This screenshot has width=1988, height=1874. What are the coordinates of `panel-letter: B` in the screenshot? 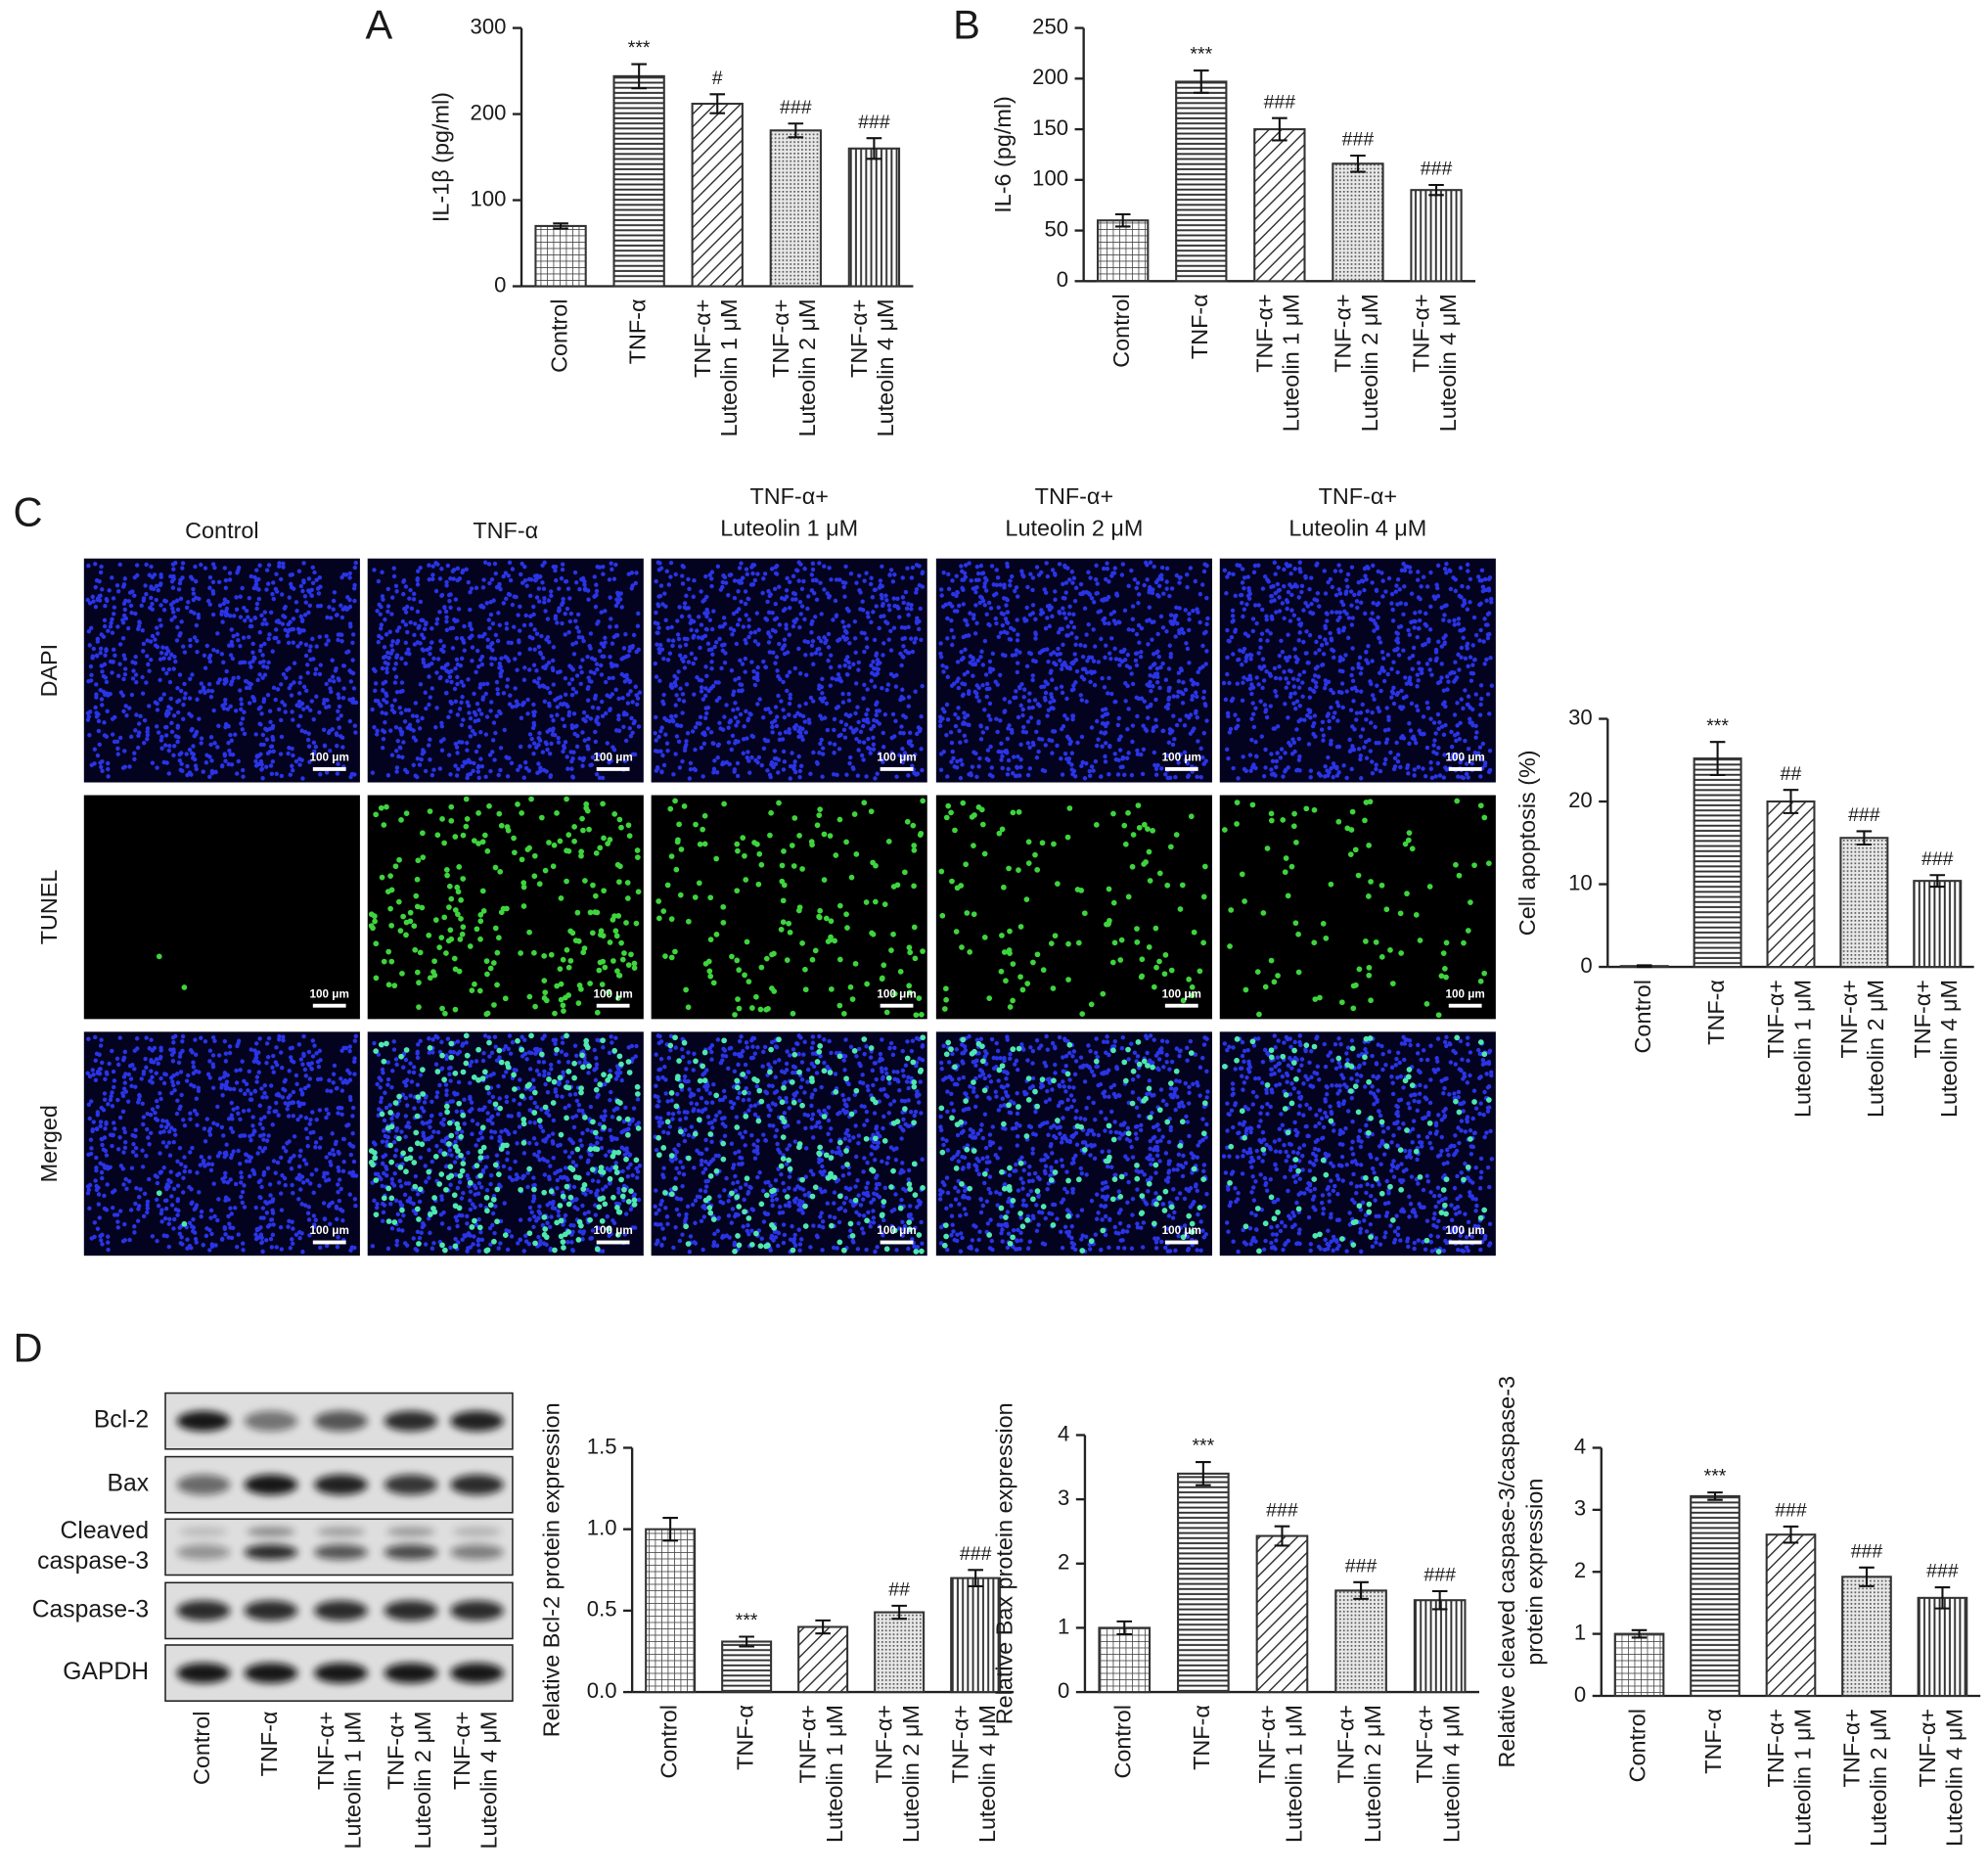 It's located at (967, 25).